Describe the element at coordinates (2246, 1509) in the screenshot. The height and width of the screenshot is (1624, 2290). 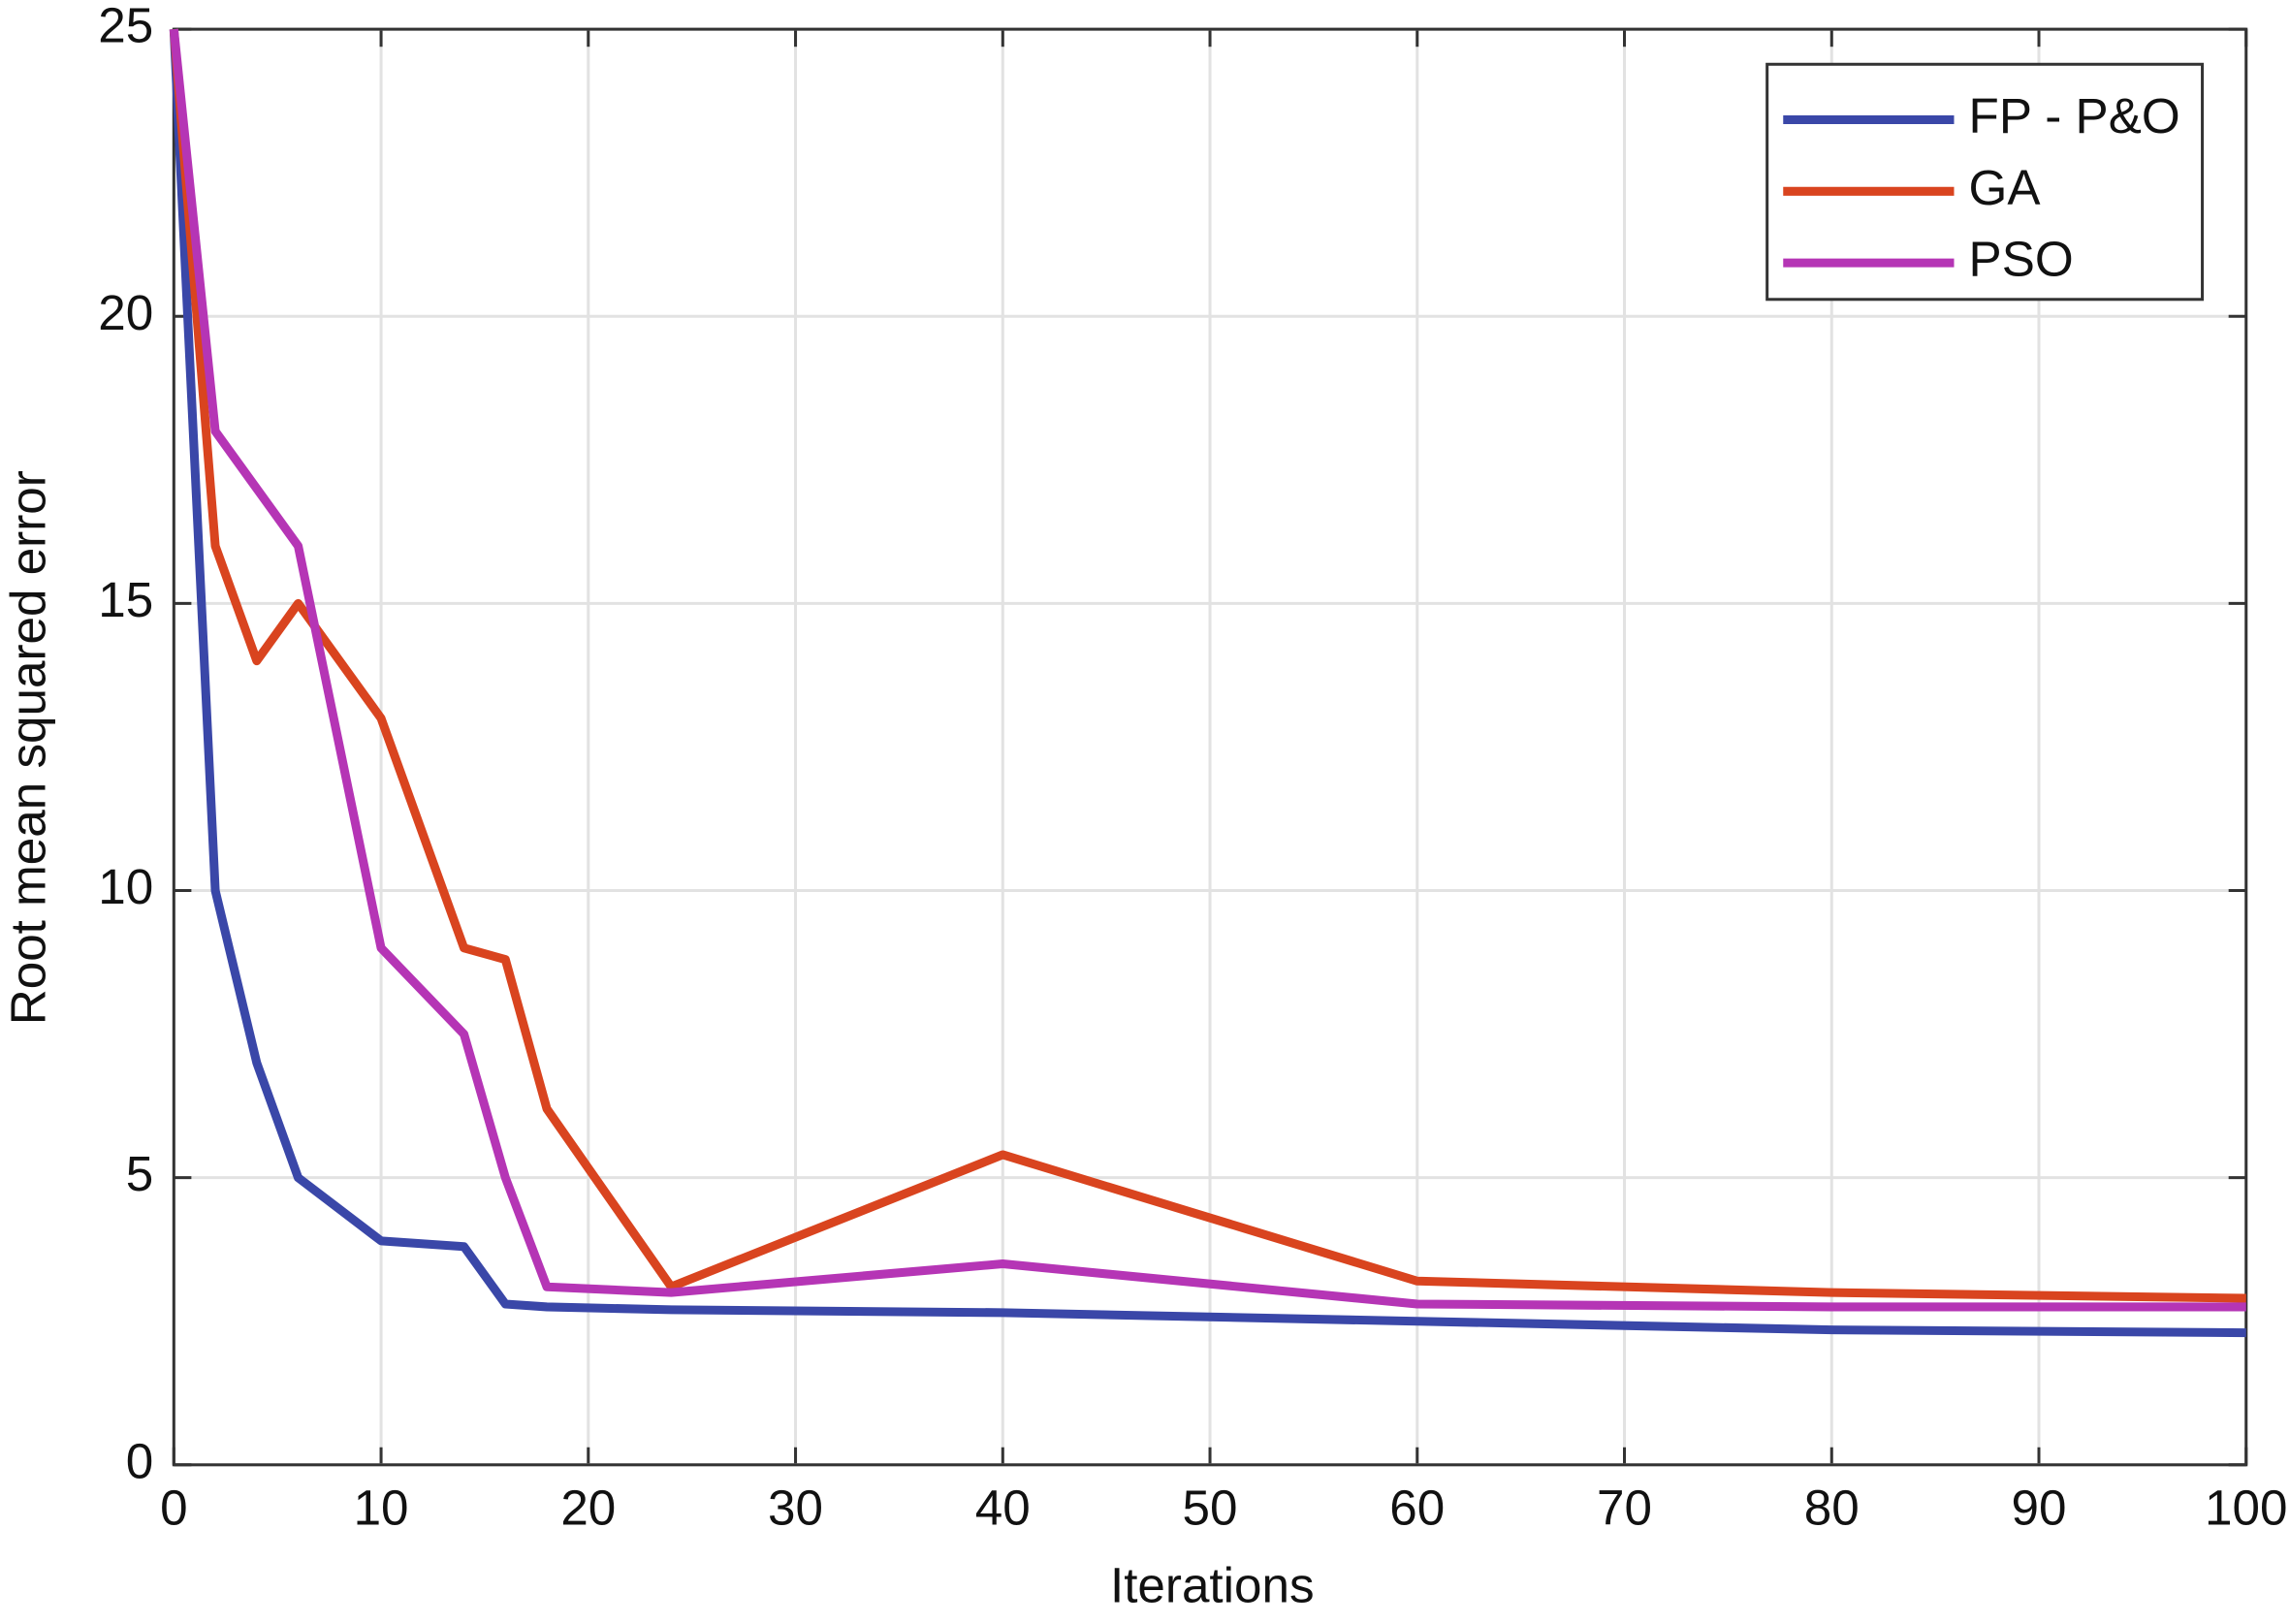
I see `x-tick-label: 100` at that location.